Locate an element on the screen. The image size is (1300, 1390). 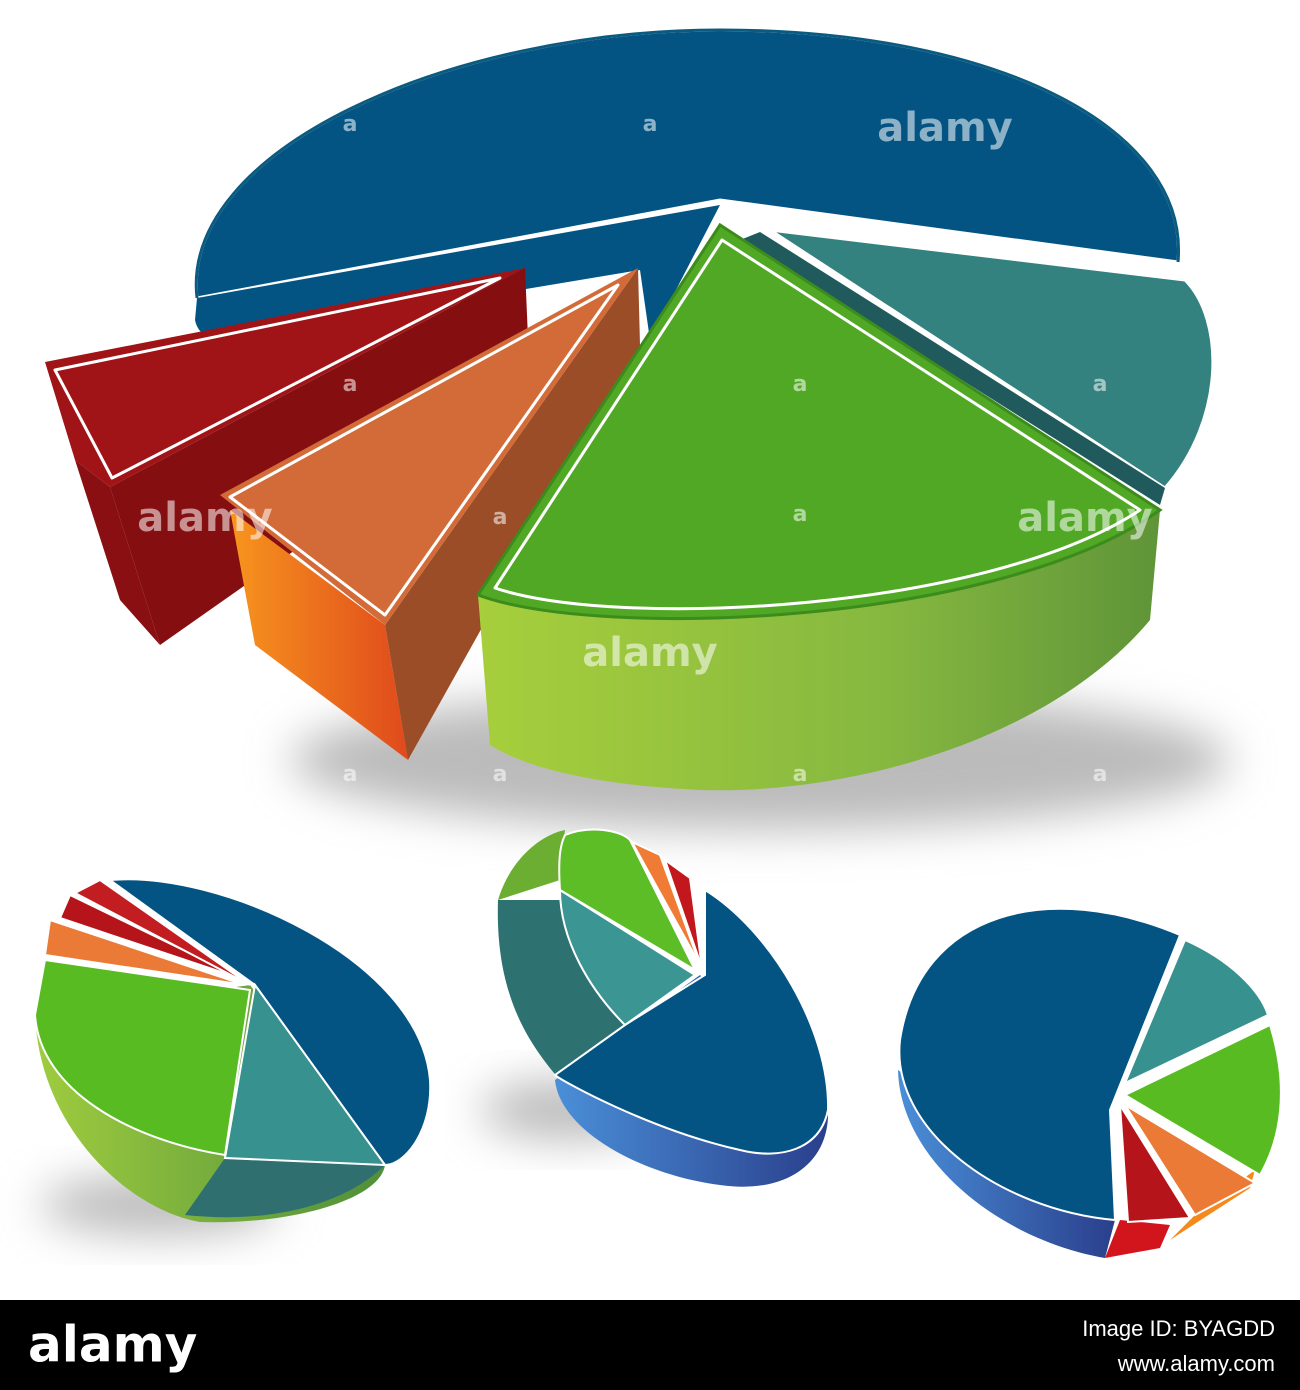
image-id: Image ID: BYAGDD is located at coordinates (1178, 1328).